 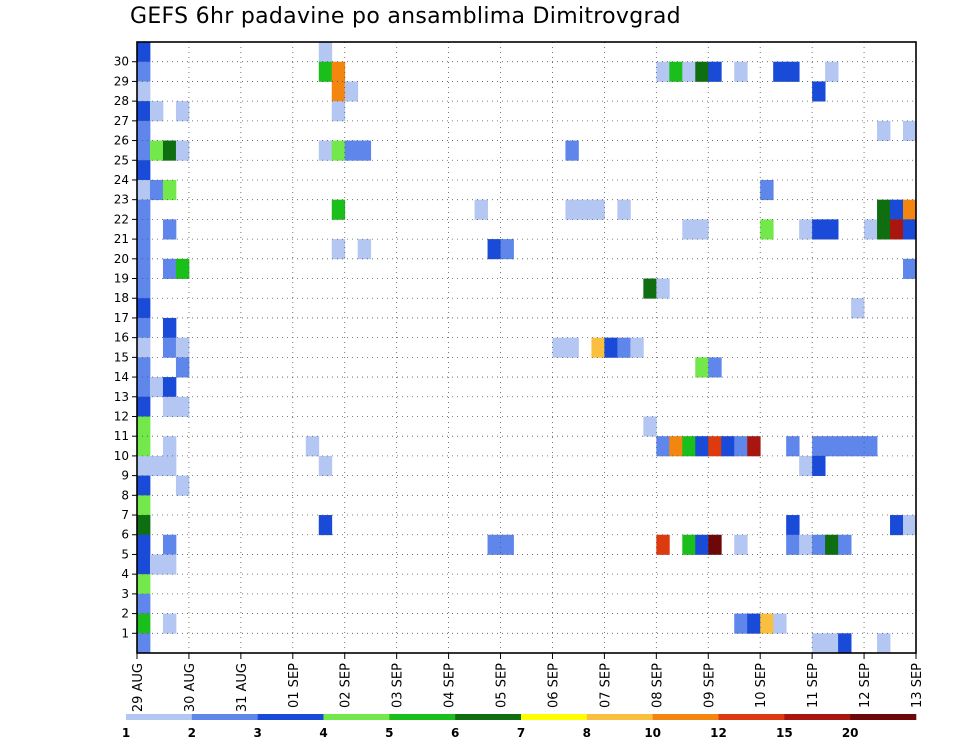 What do you see at coordinates (121, 377) in the screenshot?
I see `y-tick-label: 14` at bounding box center [121, 377].